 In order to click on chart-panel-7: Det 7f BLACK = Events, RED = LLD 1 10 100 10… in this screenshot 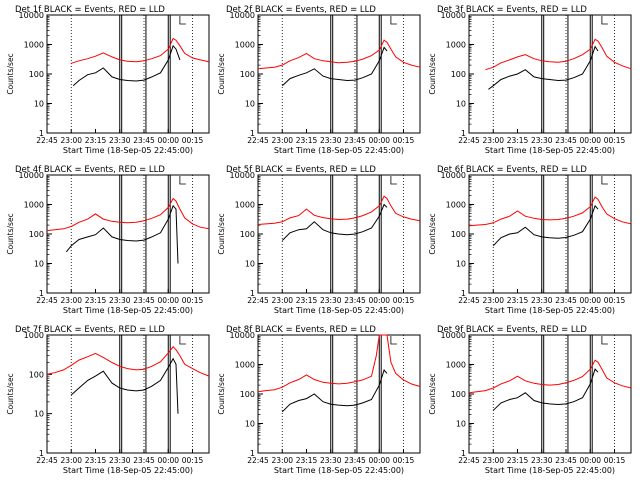, I will do `click(108, 400)`.